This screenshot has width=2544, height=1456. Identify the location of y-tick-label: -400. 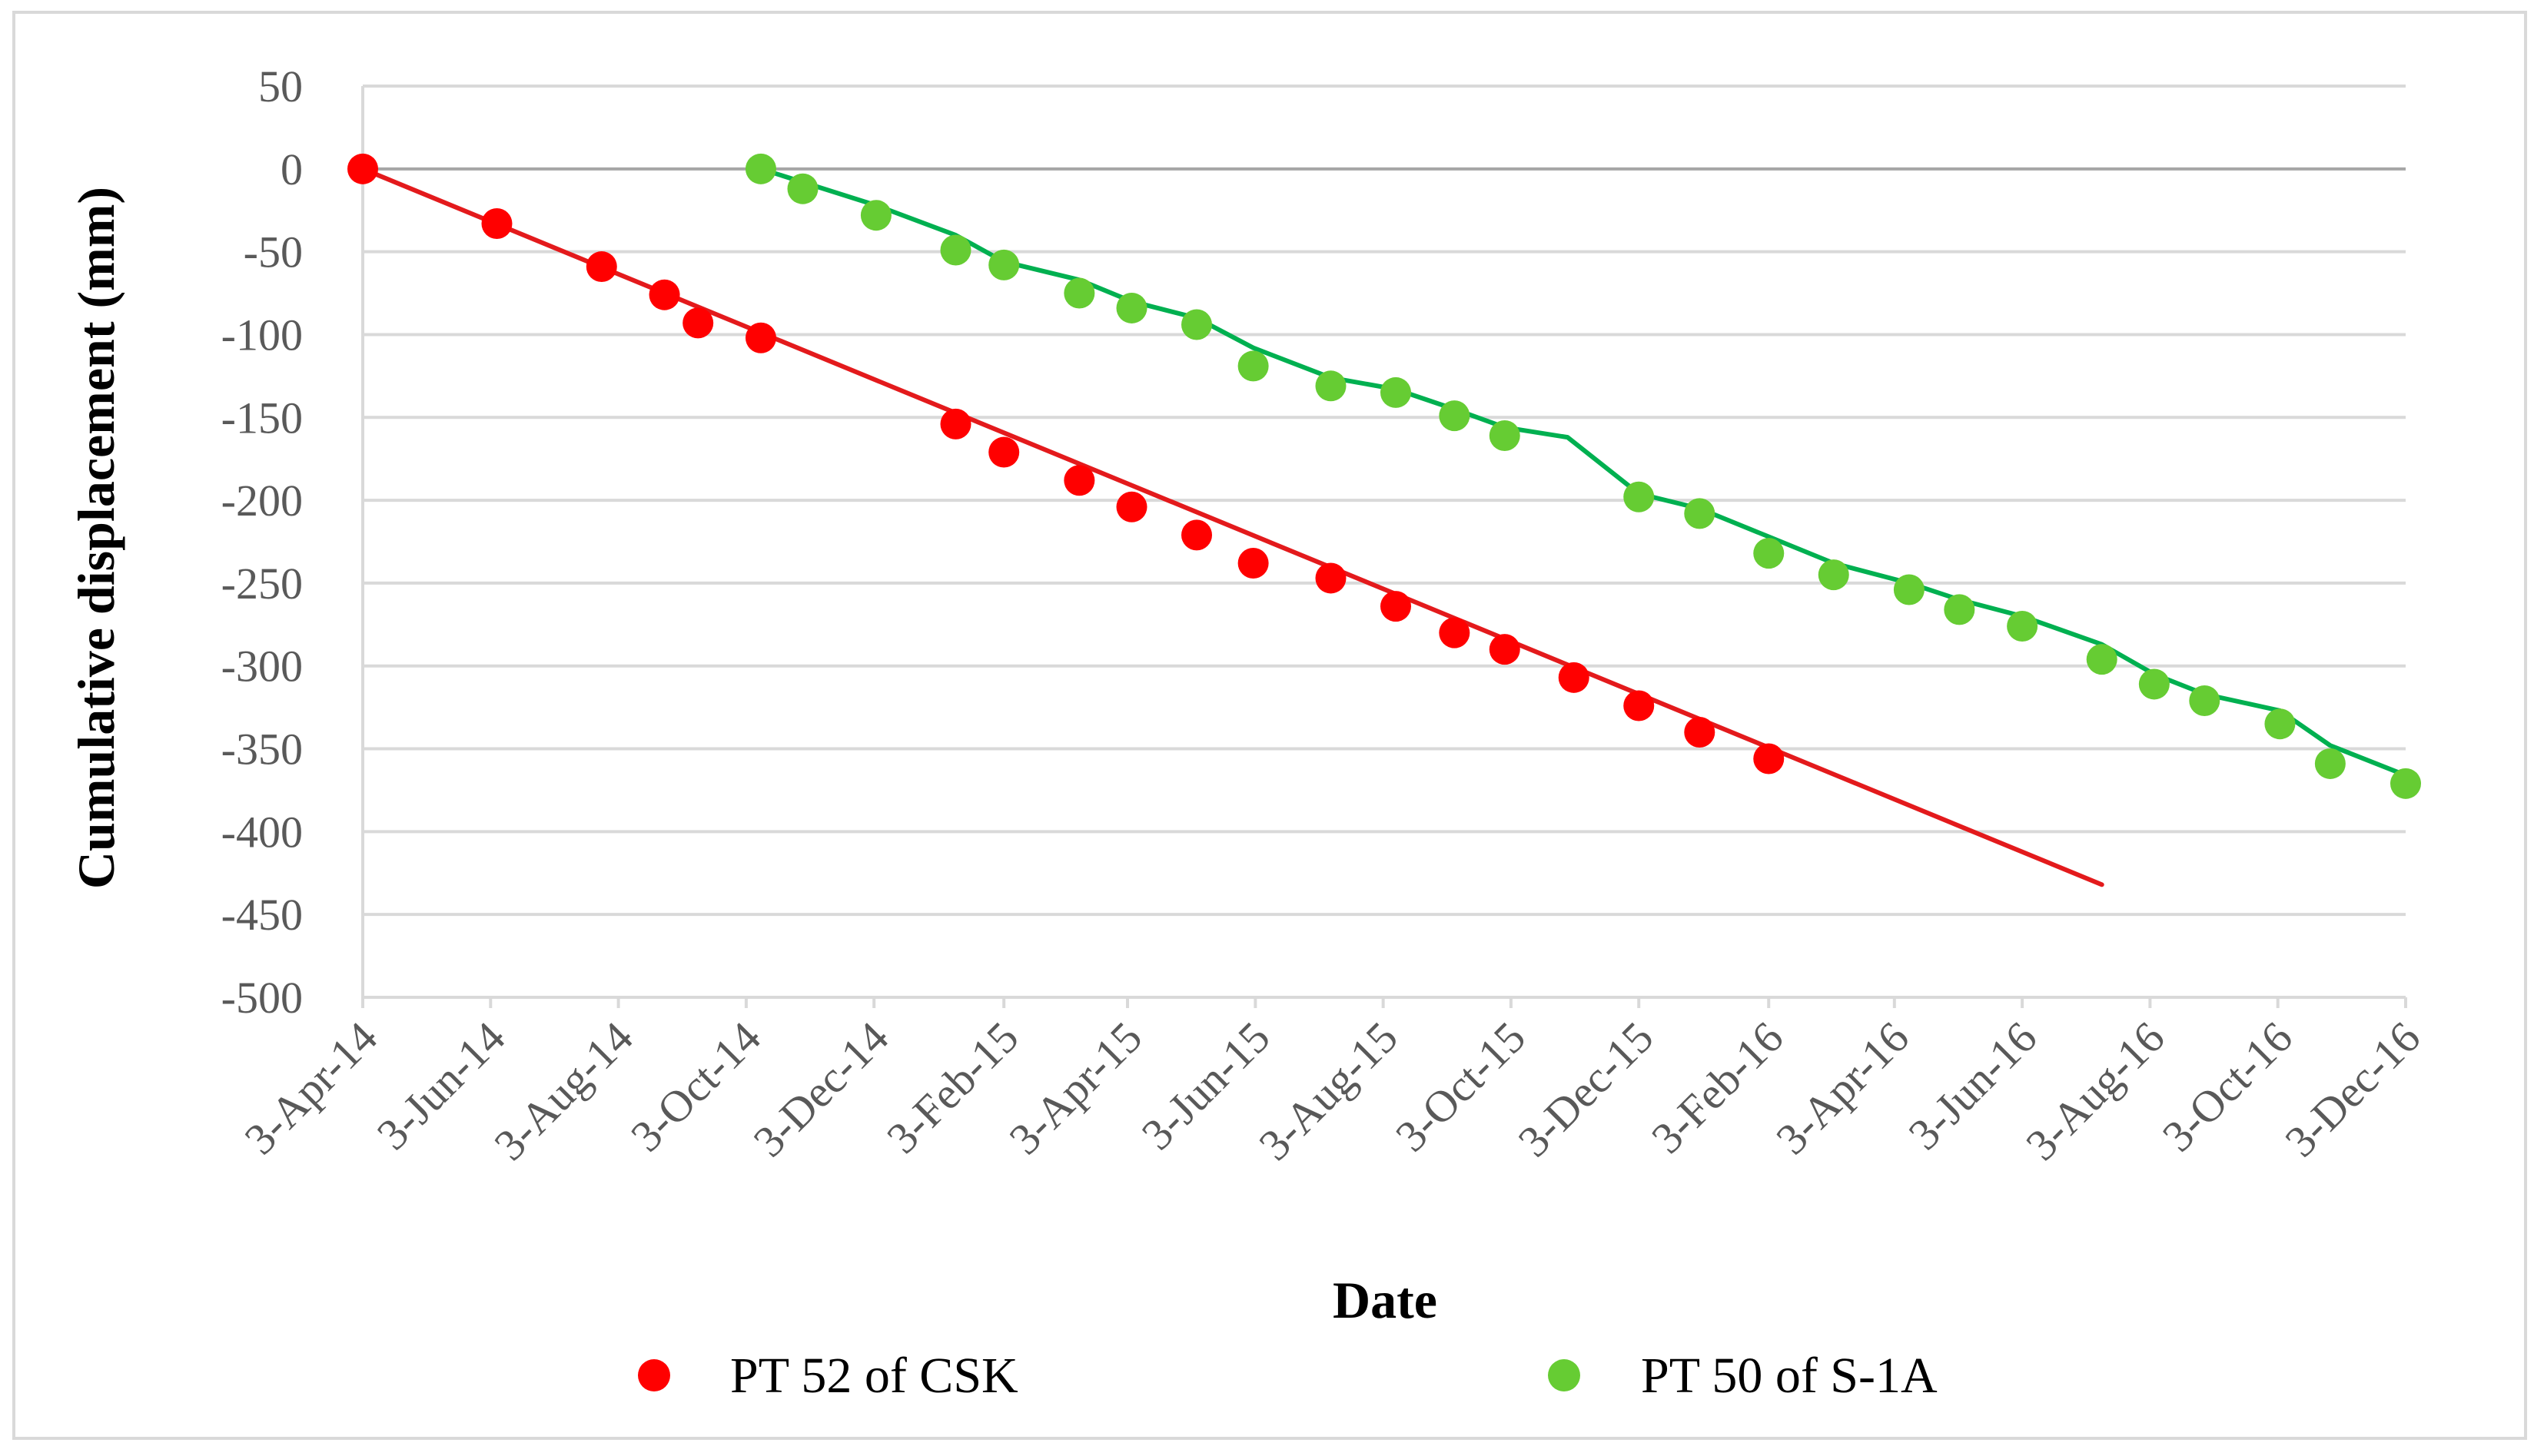
(262, 832).